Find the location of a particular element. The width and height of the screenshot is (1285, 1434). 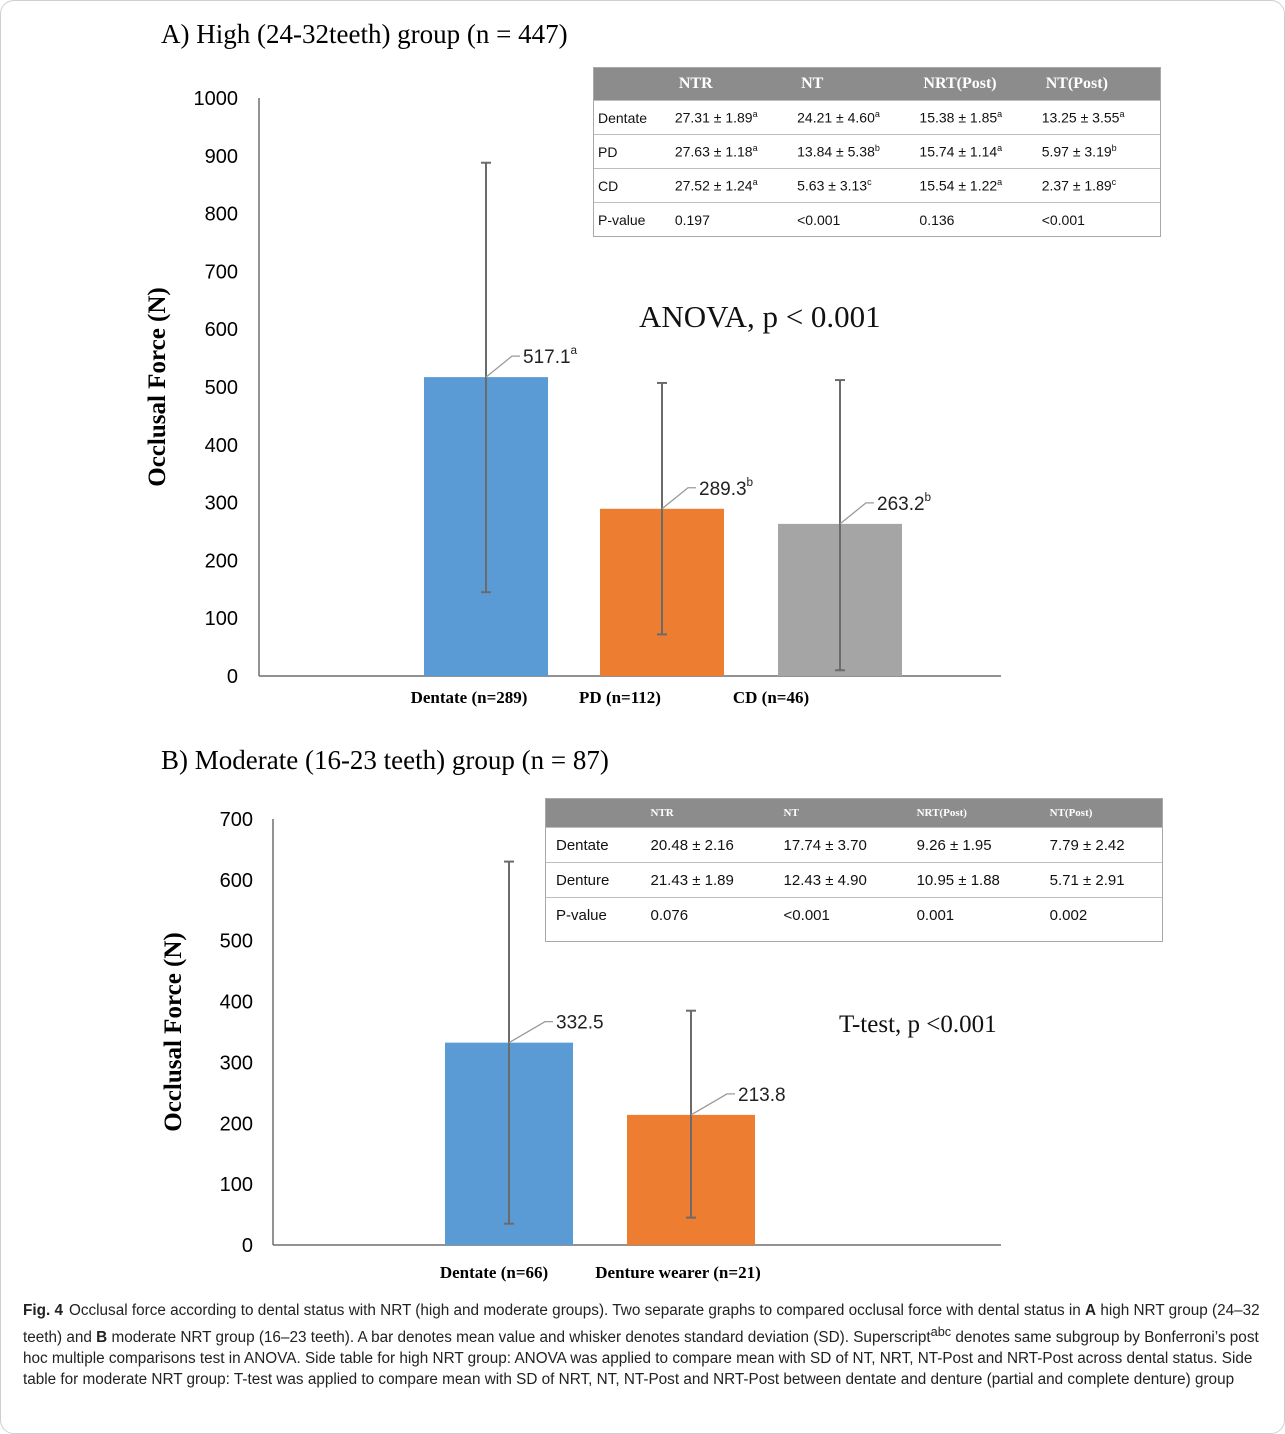

table-a-cell: 5.97 ± 3.19b is located at coordinates (1098, 151).